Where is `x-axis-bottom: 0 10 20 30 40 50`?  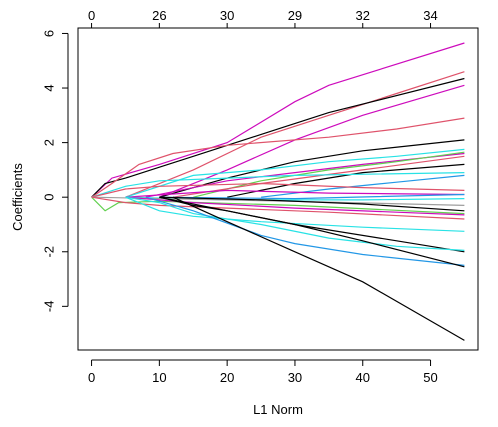
x-axis-bottom: 0 10 20 30 40 50 is located at coordinates (263, 372).